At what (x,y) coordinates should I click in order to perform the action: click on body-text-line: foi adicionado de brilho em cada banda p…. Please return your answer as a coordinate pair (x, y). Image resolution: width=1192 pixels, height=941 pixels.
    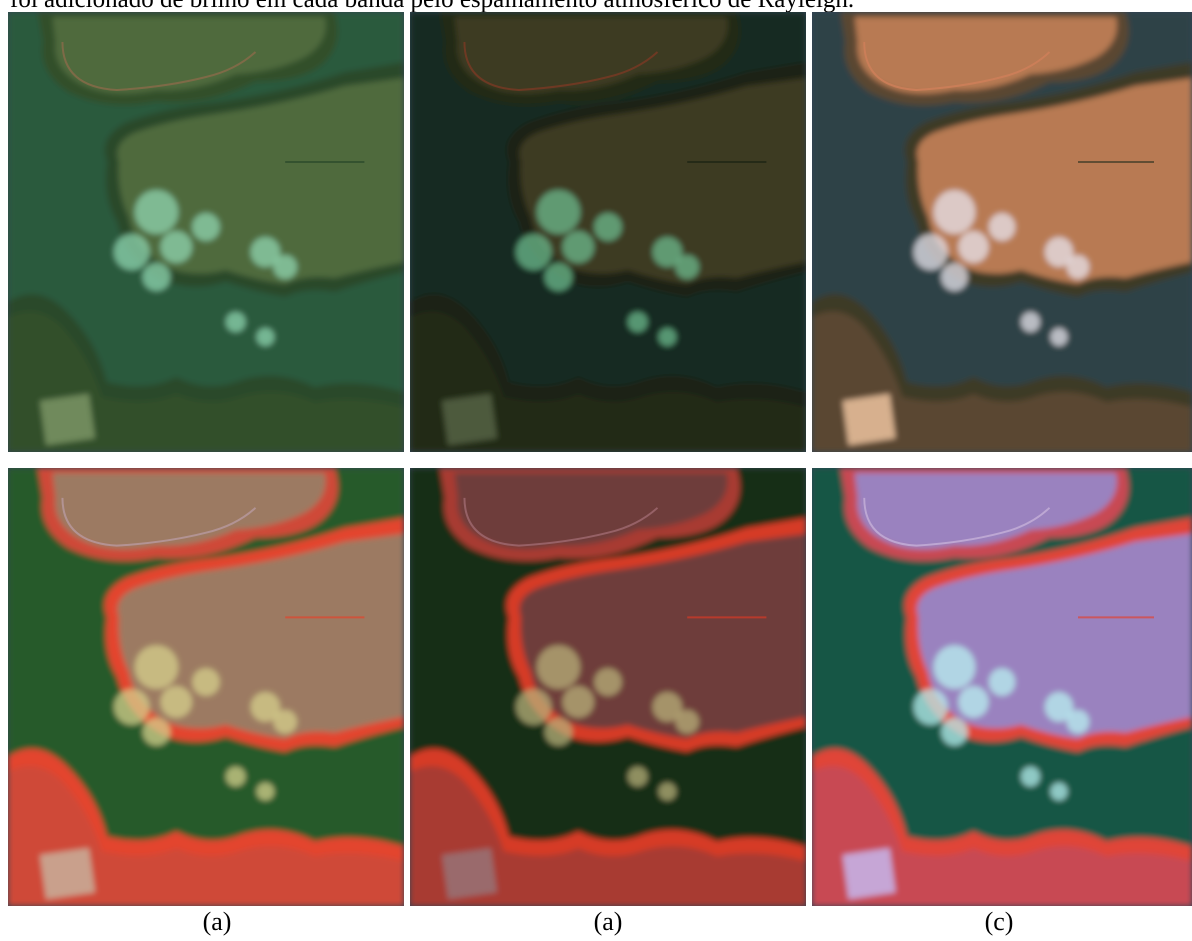
    Looking at the image, I should click on (600, 6).